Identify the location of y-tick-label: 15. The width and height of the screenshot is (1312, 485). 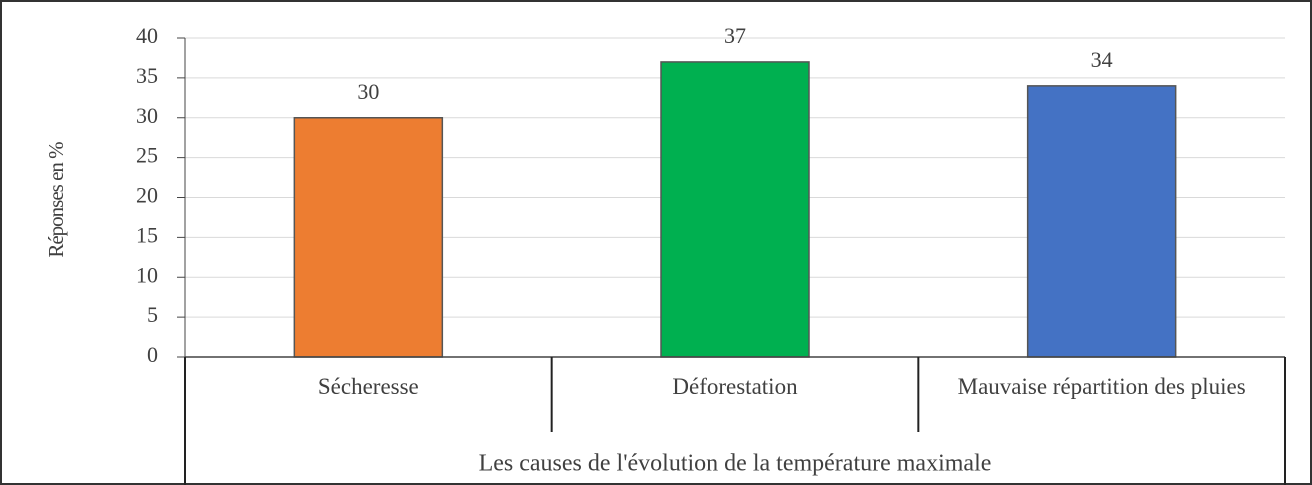
(147, 234).